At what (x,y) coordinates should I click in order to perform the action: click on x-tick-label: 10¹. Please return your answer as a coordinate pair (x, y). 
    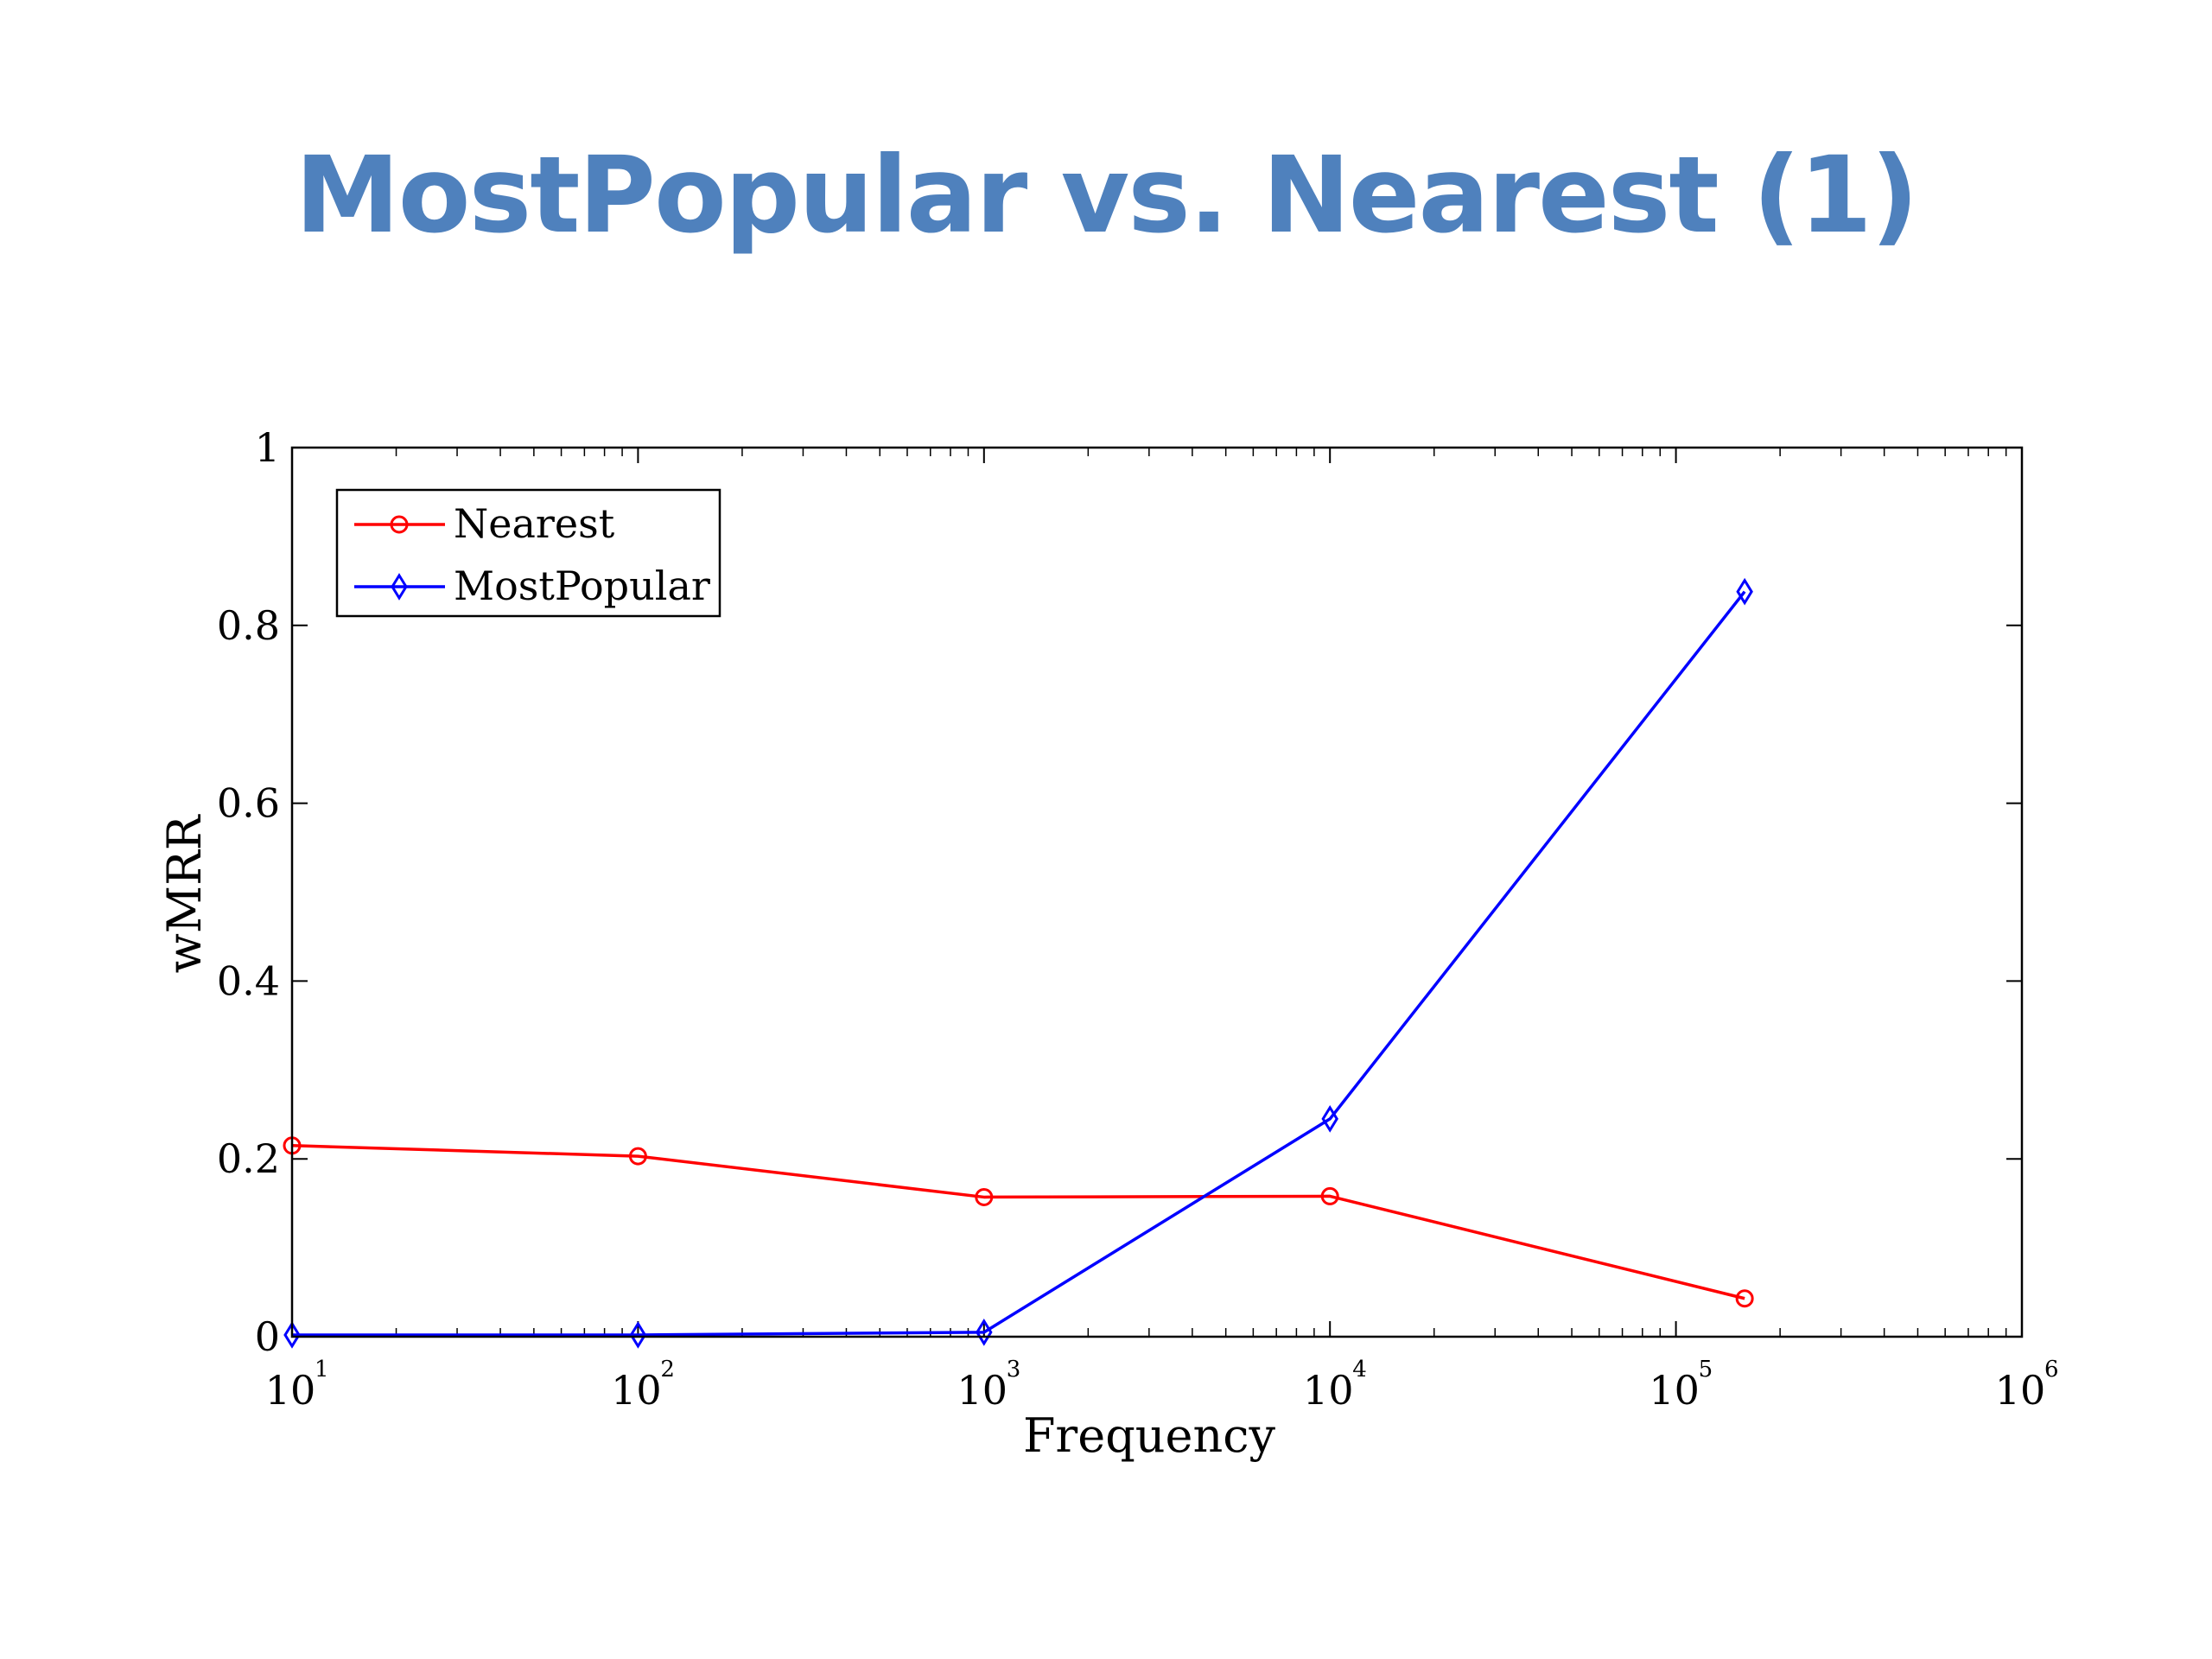
    Looking at the image, I should click on (297, 1385).